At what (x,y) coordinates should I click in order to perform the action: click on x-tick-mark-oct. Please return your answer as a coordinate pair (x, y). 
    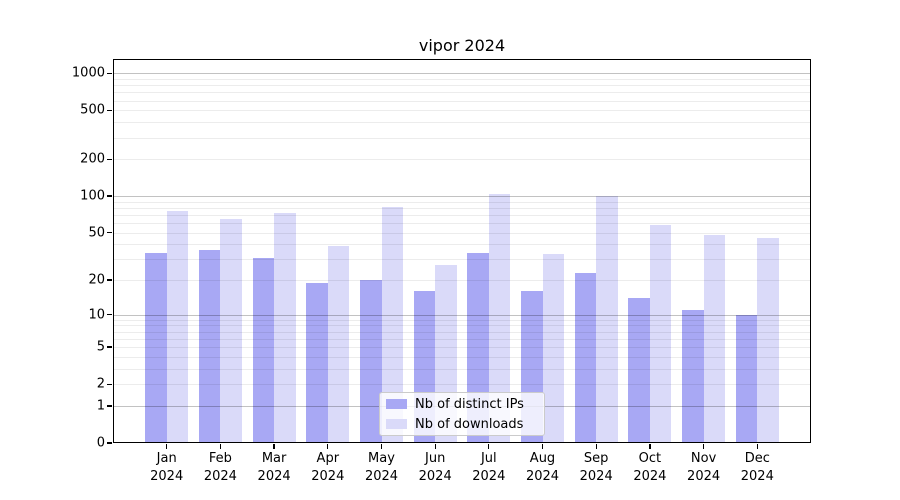
    Looking at the image, I should click on (650, 446).